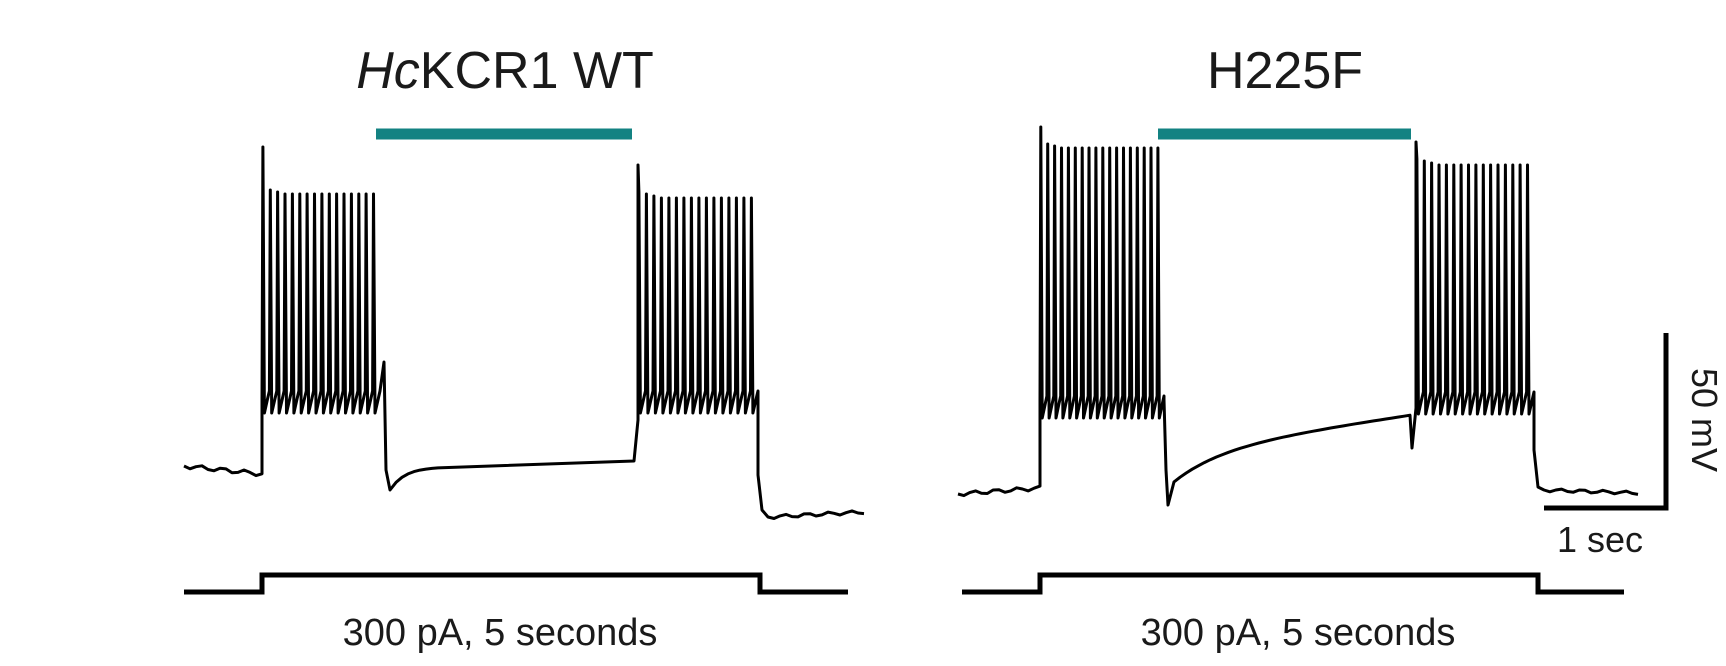 The width and height of the screenshot is (1726, 666). What do you see at coordinates (1293, 583) in the screenshot?
I see `current-step-protocol-h225f` at bounding box center [1293, 583].